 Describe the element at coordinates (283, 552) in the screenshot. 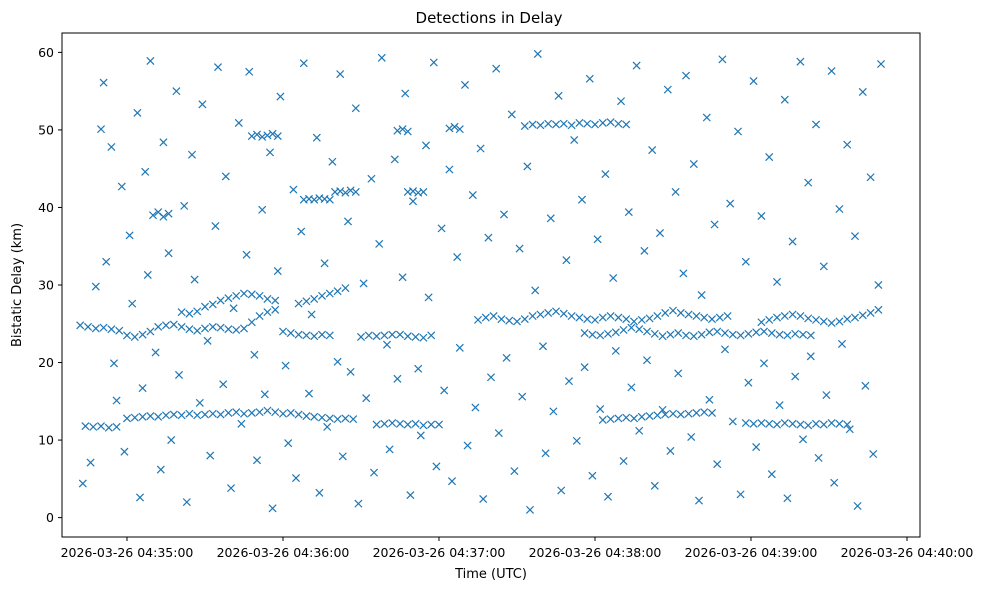

I see `x-tick-label: 2026-03-26 04:36:00` at that location.